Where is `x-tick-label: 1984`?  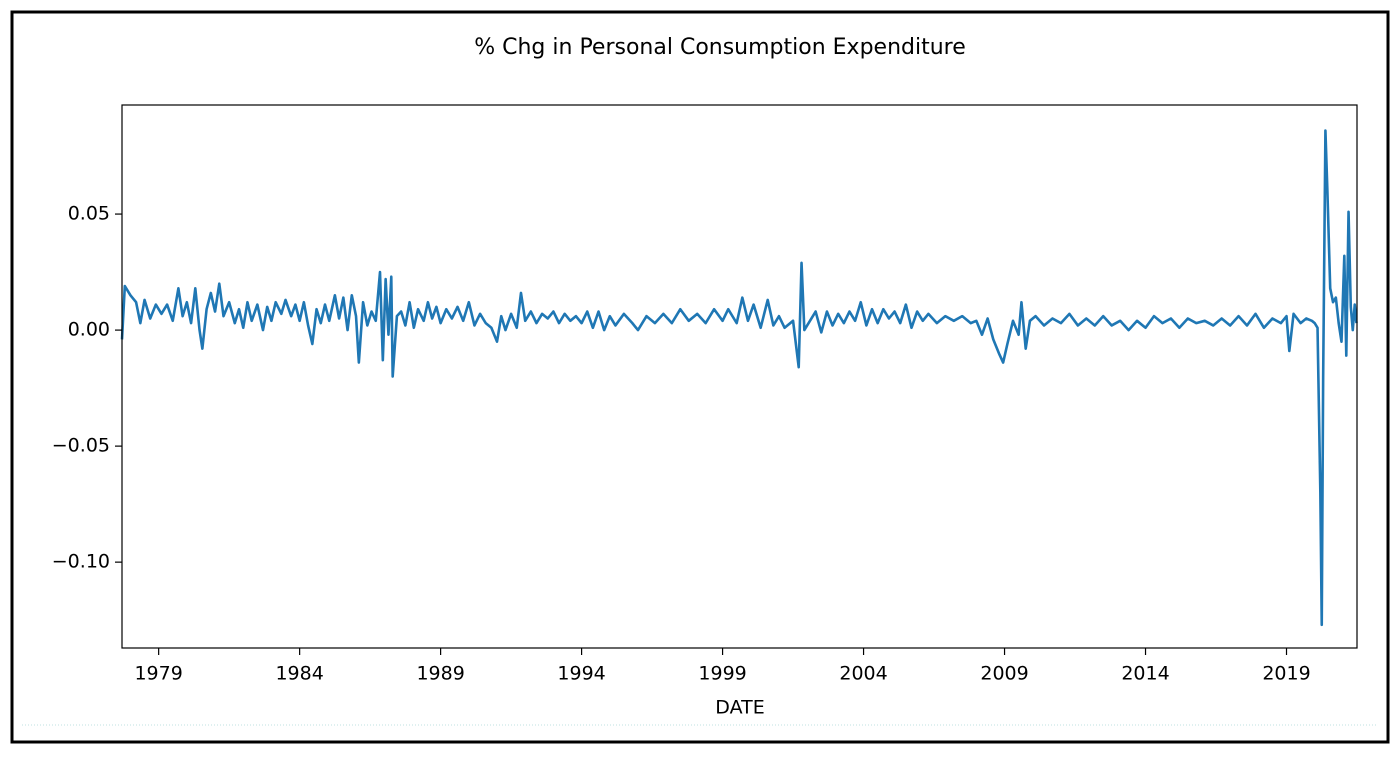 x-tick-label: 1984 is located at coordinates (299, 674).